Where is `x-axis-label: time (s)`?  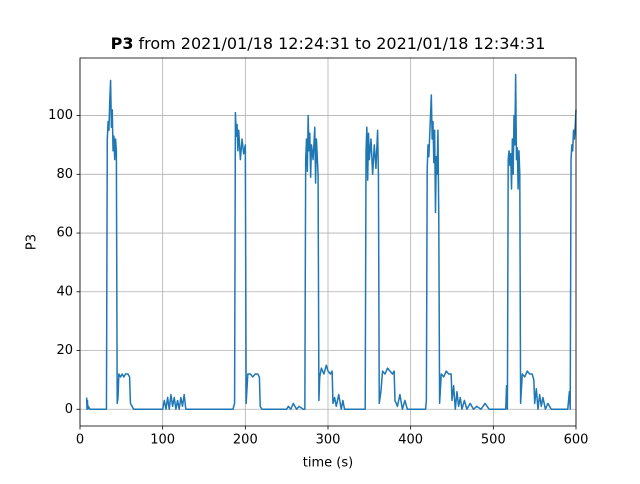
x-axis-label: time (s) is located at coordinates (328, 463).